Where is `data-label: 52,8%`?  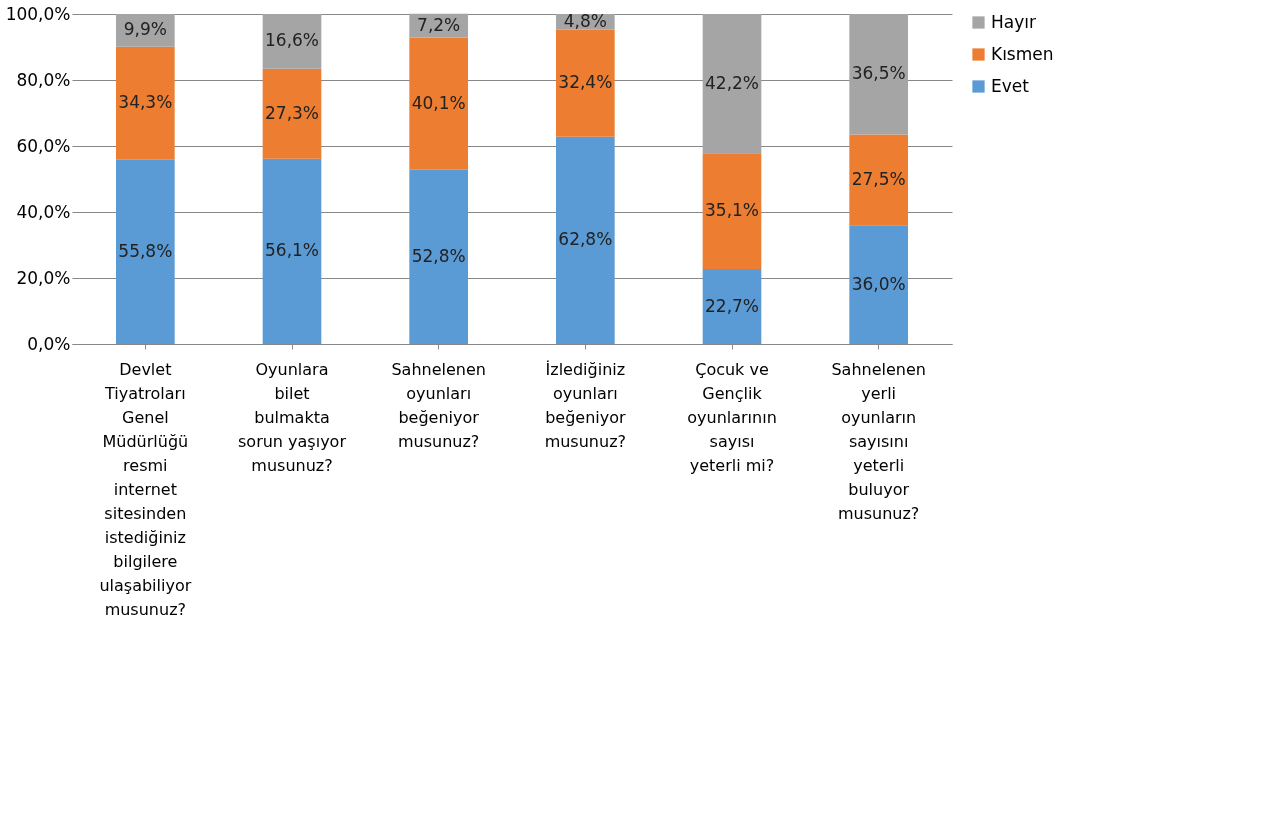 data-label: 52,8% is located at coordinates (438, 255).